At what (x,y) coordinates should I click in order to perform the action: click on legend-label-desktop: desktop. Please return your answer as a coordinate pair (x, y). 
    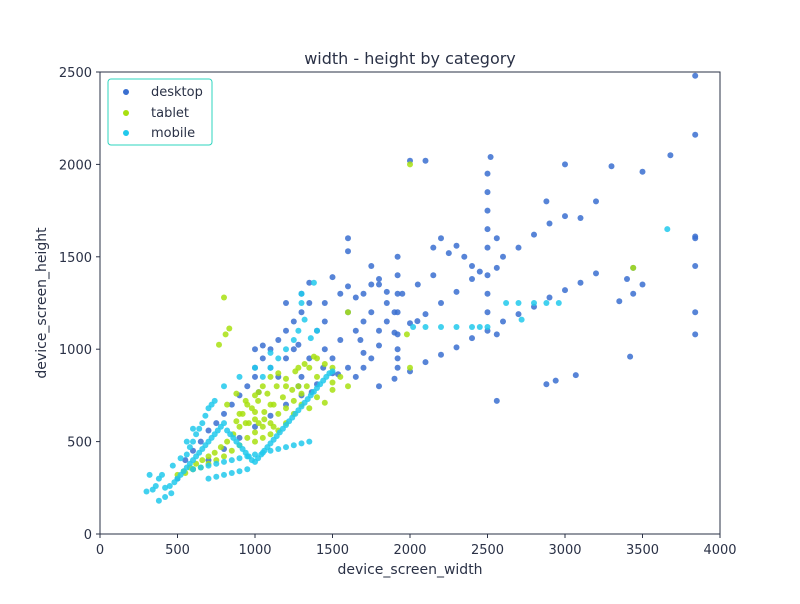
    Looking at the image, I should click on (177, 92).